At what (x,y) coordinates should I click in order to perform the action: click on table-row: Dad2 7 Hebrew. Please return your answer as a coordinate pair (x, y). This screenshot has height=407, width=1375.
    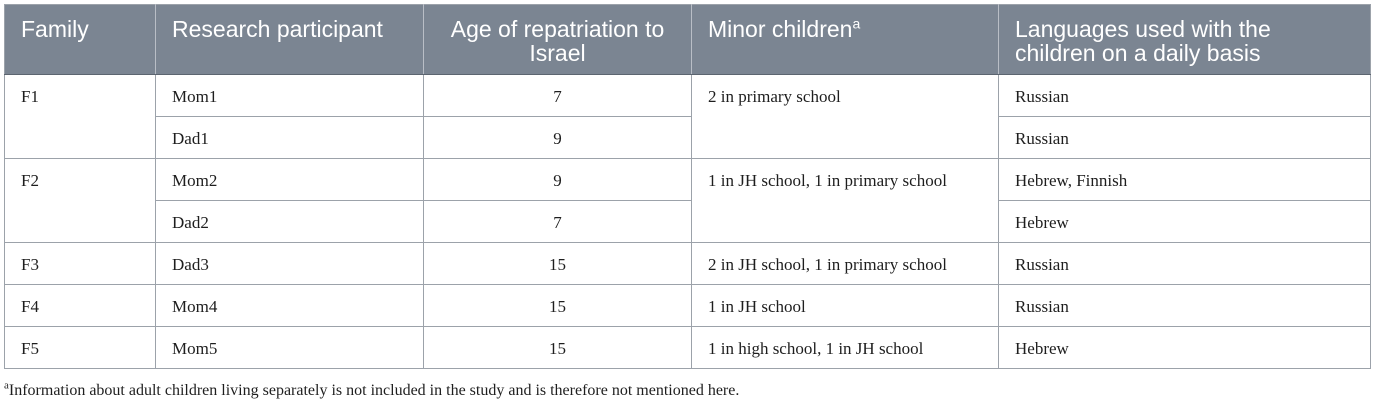
    Looking at the image, I should click on (688, 221).